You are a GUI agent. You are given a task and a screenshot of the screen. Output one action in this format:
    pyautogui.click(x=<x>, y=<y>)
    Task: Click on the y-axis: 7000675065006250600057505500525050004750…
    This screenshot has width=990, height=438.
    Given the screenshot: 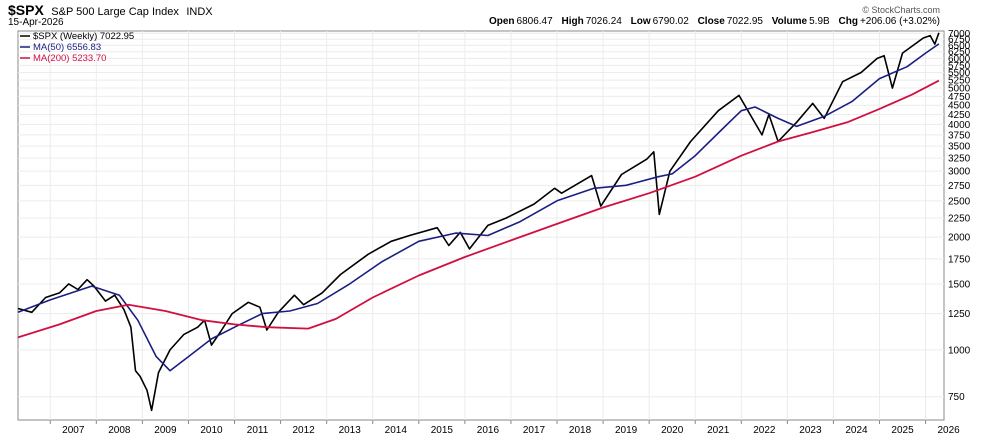 What is the action you would take?
    pyautogui.click(x=959, y=216)
    